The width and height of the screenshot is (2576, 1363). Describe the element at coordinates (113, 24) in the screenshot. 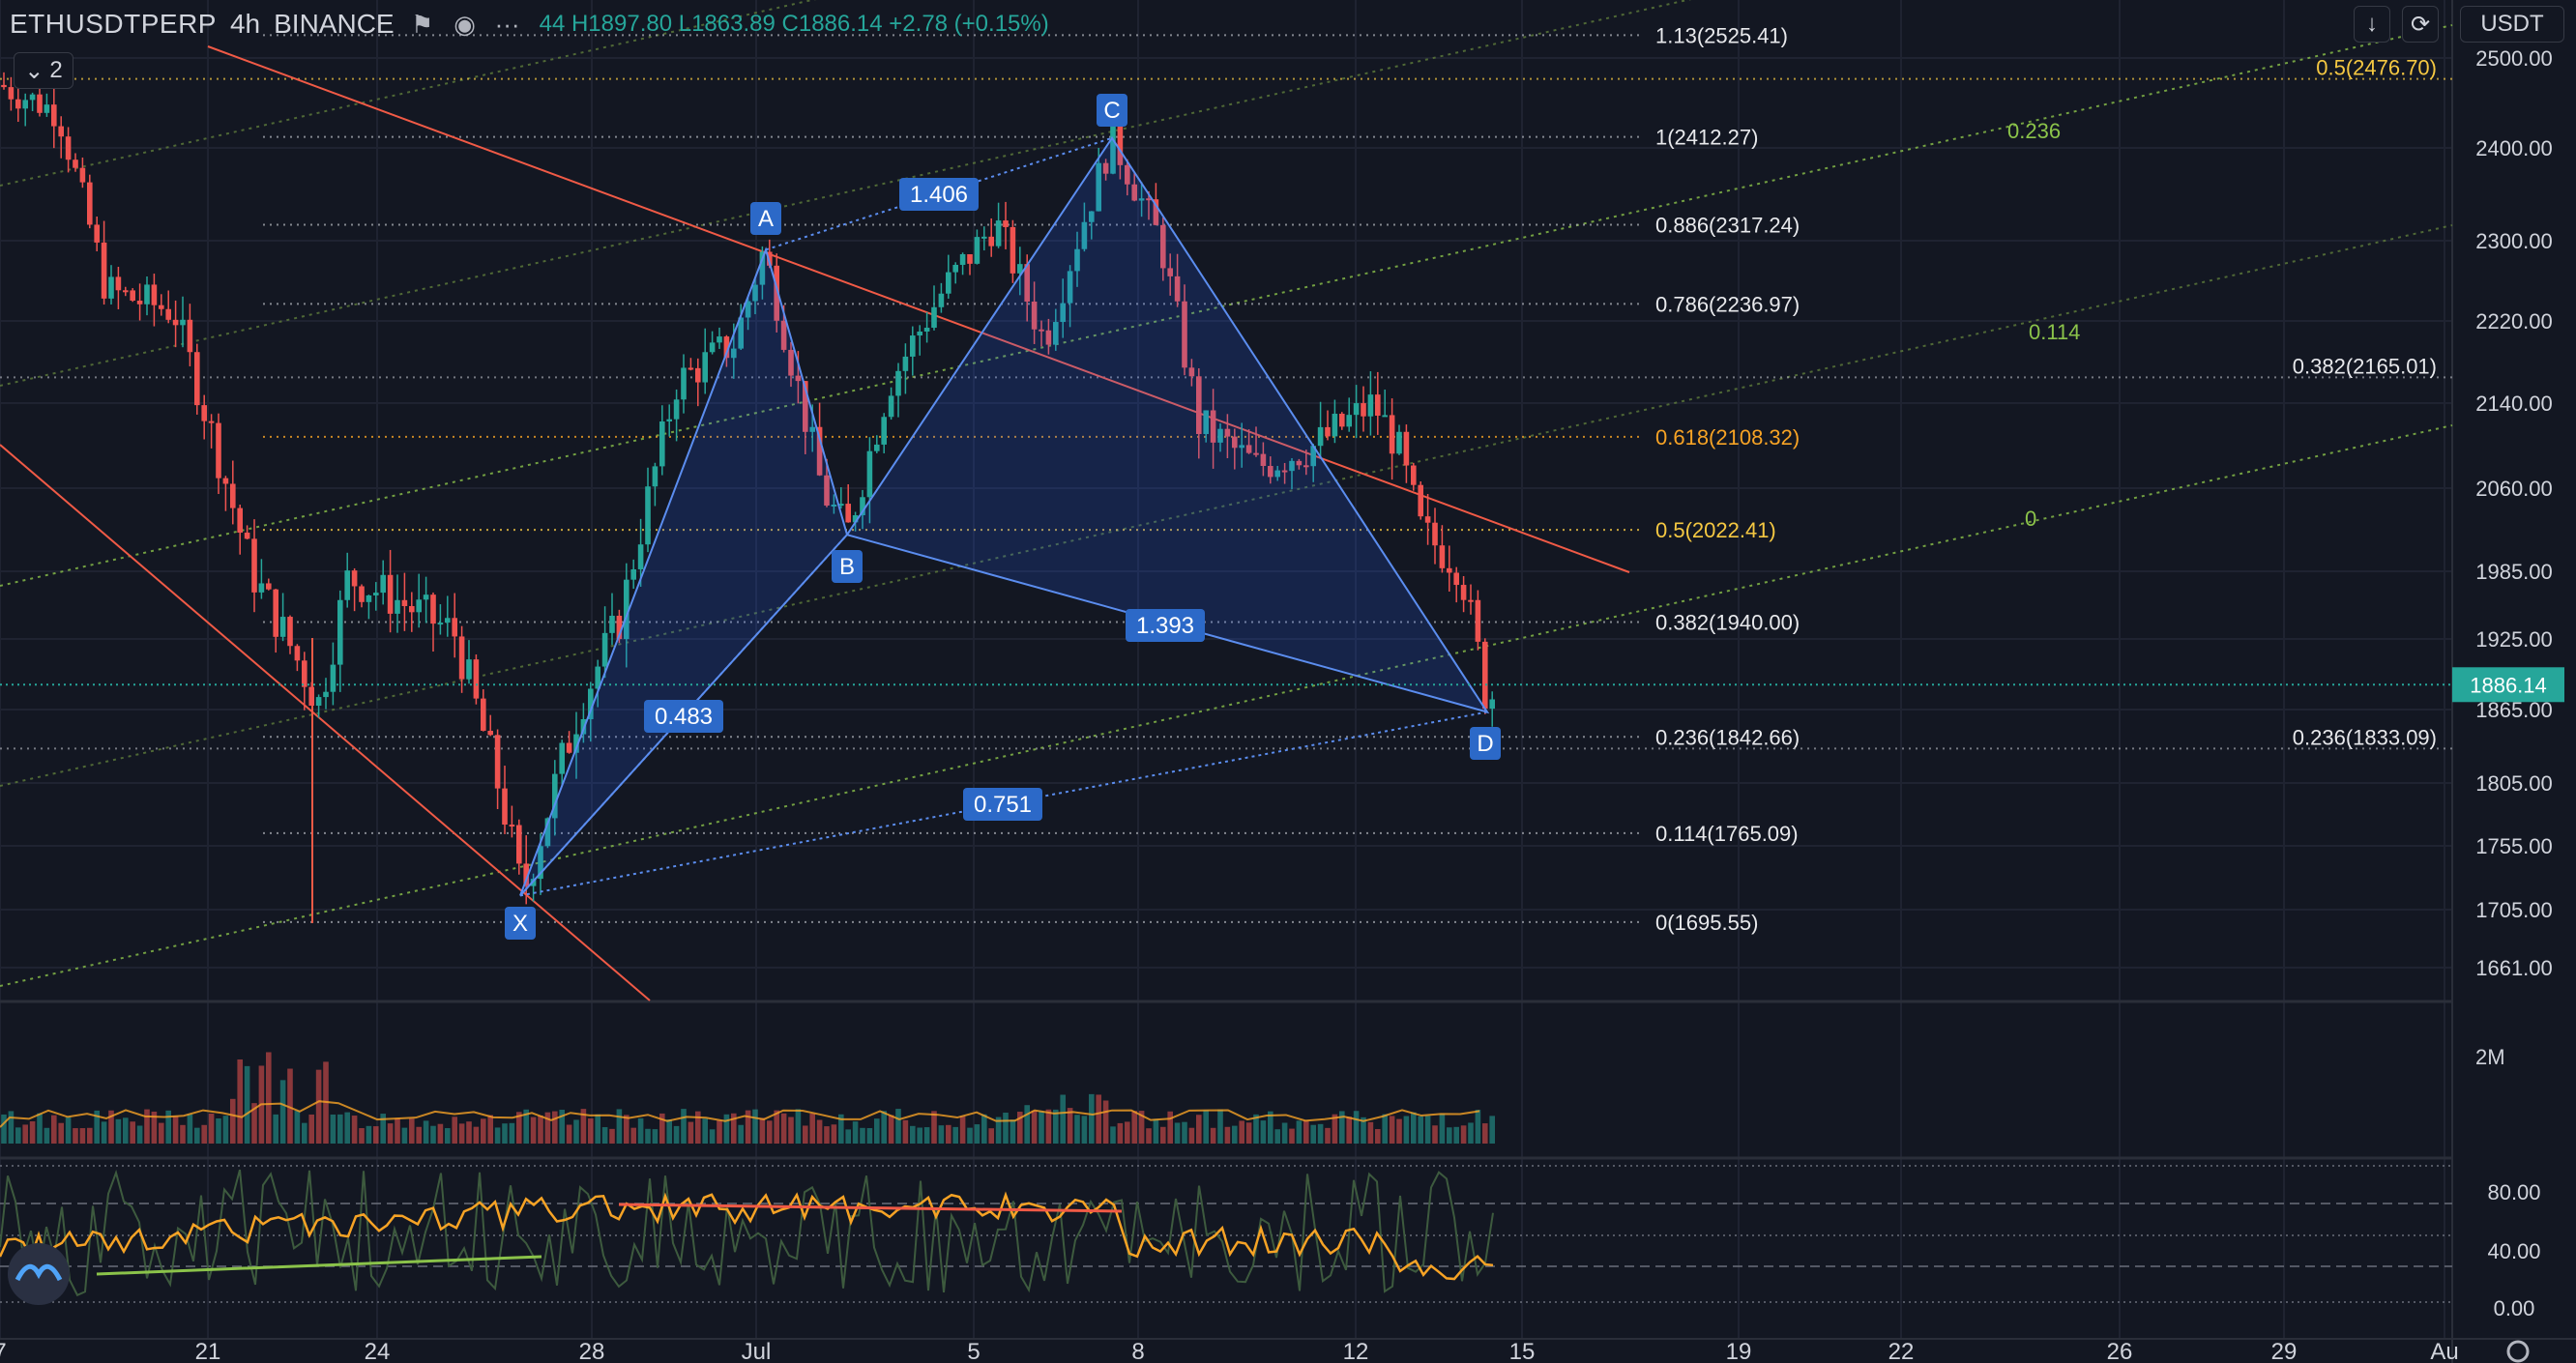

I see `symbol-name: ETHUSDTPERP` at that location.